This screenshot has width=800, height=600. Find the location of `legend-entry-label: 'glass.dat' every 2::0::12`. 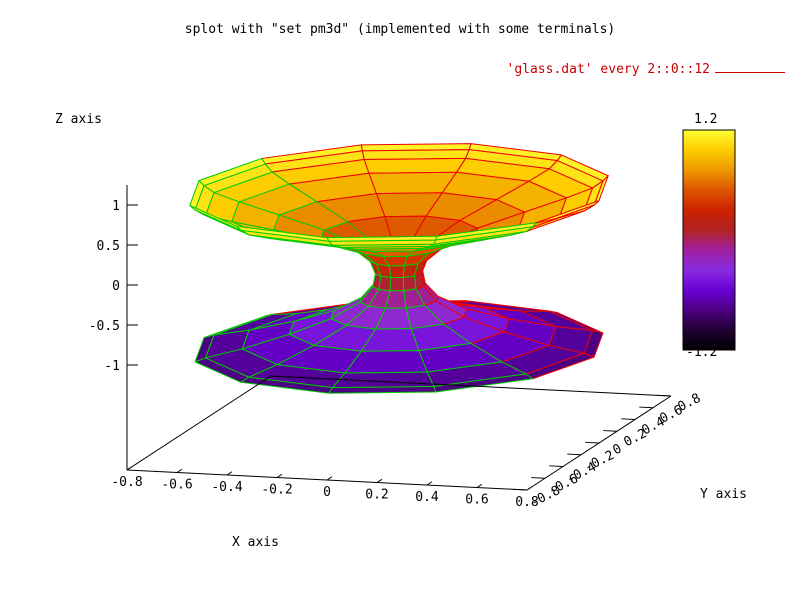

legend-entry-label: 'glass.dat' every 2::0::12 is located at coordinates (608, 69).